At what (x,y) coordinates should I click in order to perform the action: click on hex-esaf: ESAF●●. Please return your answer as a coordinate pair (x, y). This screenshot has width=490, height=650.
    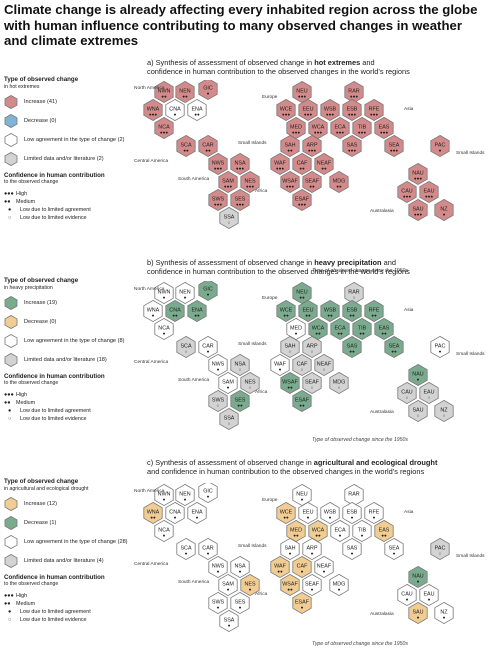
    Looking at the image, I should click on (302, 401).